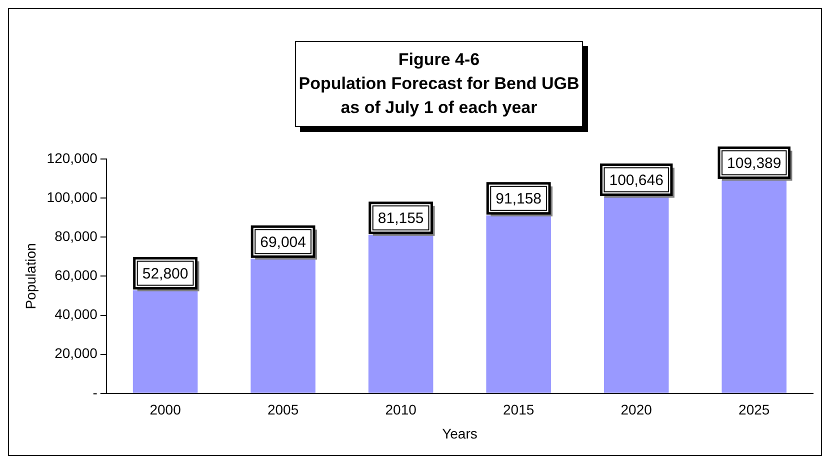 Image resolution: width=830 pixels, height=464 pixels. Describe the element at coordinates (30, 276) in the screenshot. I see `y-axis-title: Population` at that location.